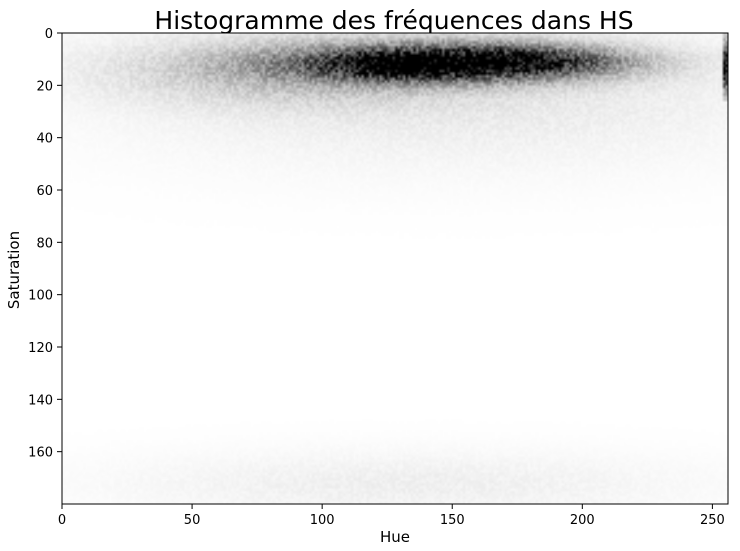 This screenshot has width=740, height=551. Describe the element at coordinates (582, 520) in the screenshot. I see `x-tick-label: 200` at that location.